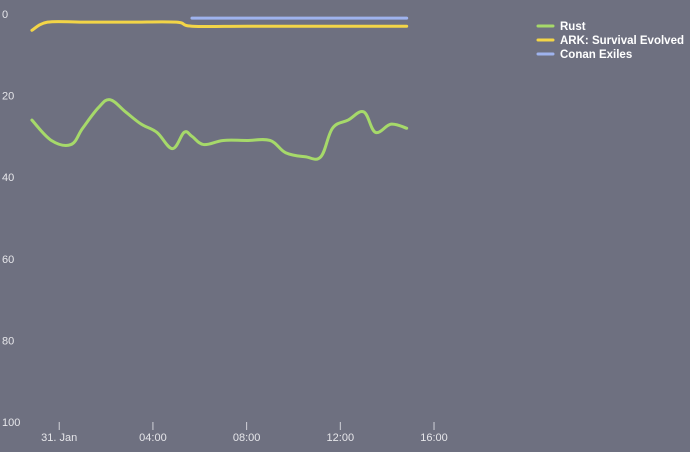  I want to click on y-tick-label: 80, so click(8, 341).